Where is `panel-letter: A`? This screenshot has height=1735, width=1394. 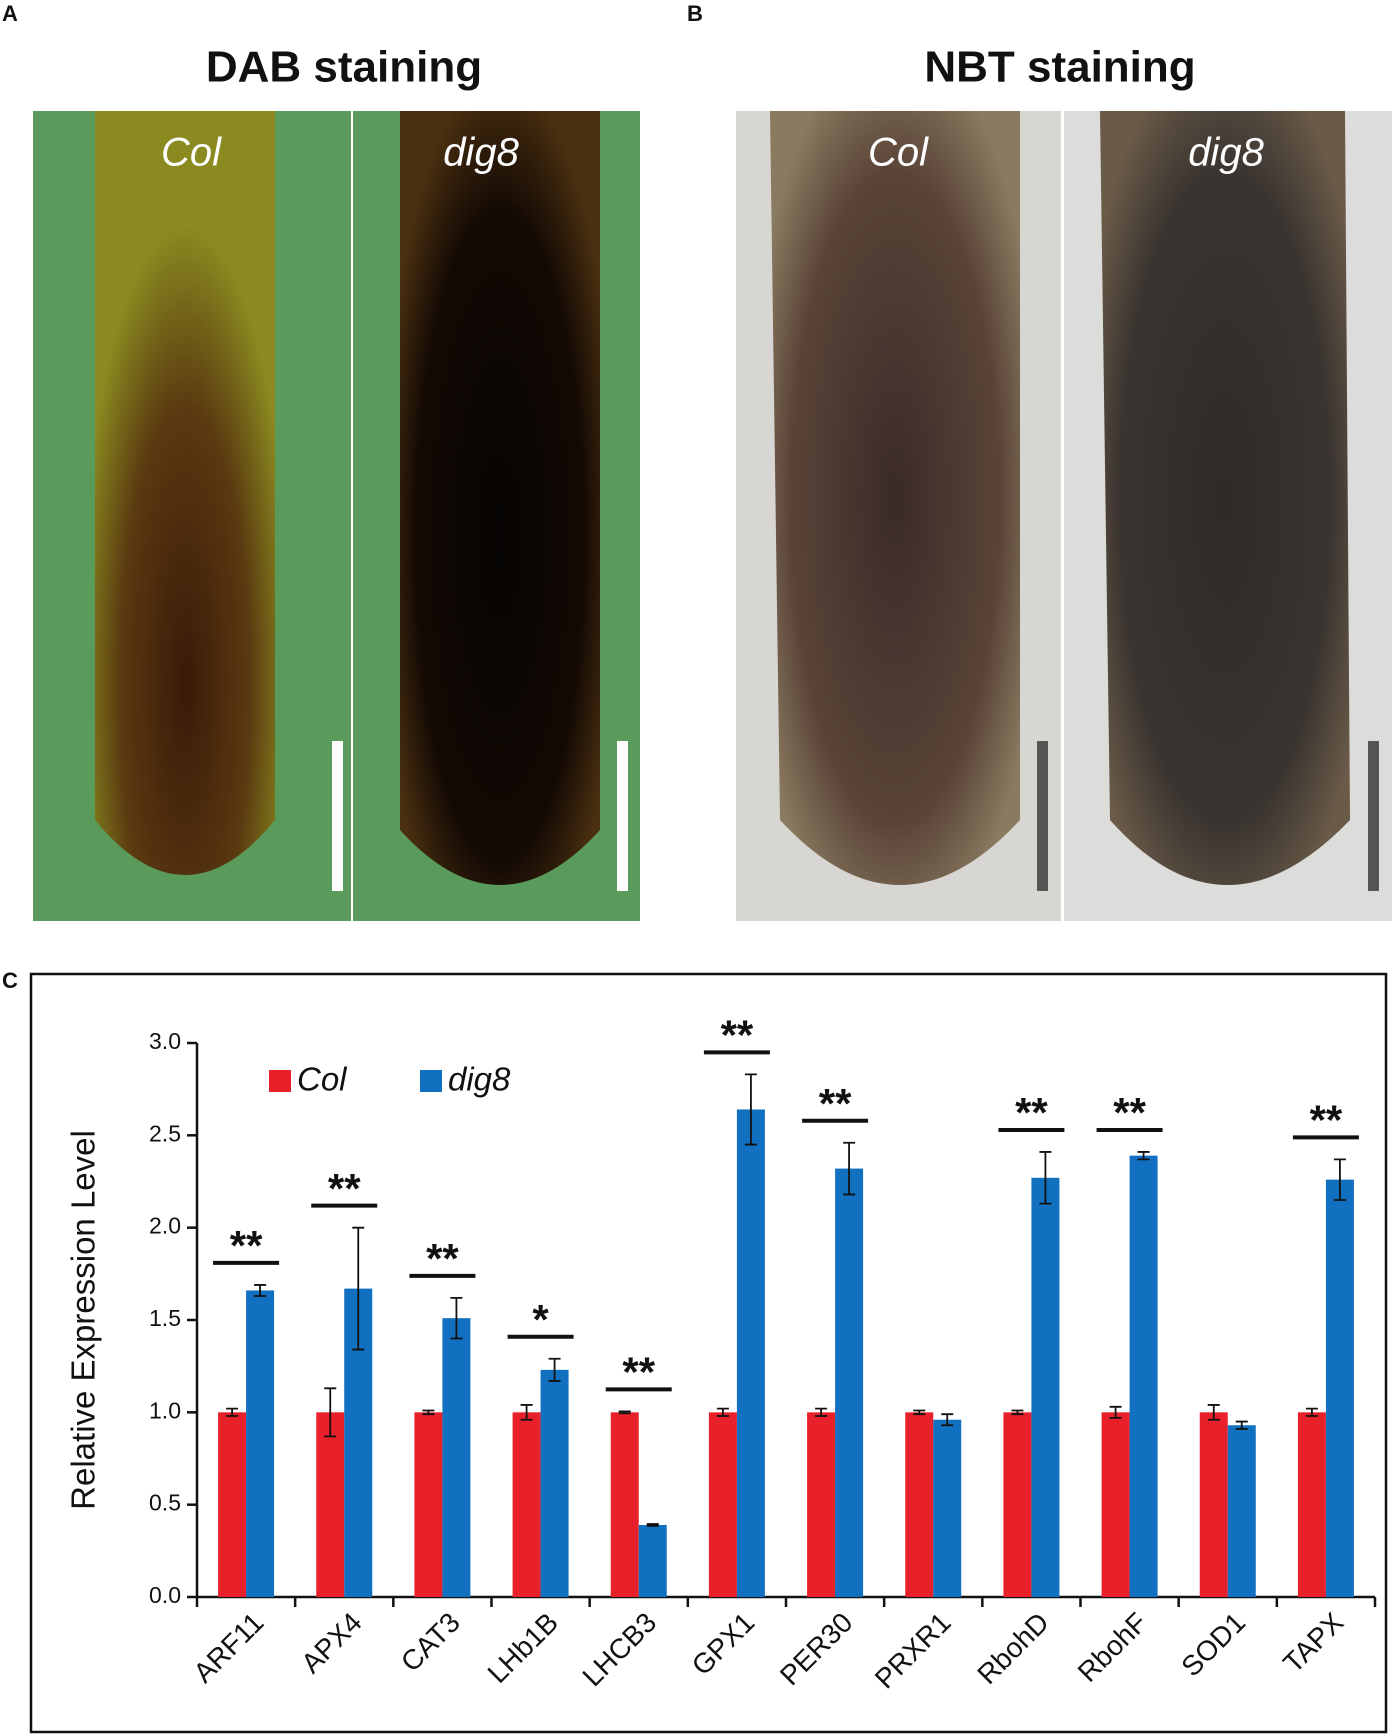
panel-letter: A is located at coordinates (10, 13).